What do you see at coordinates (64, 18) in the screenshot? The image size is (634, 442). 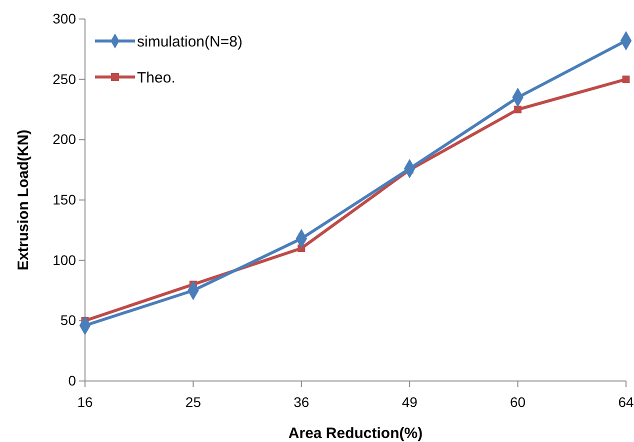 I see `y-tick-label: 300` at bounding box center [64, 18].